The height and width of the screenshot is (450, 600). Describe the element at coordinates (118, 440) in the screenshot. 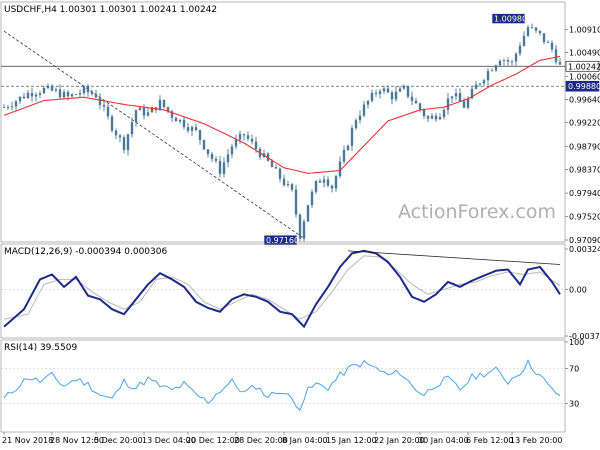

I see `x-tick-label: 5 Dec 20:00` at that location.